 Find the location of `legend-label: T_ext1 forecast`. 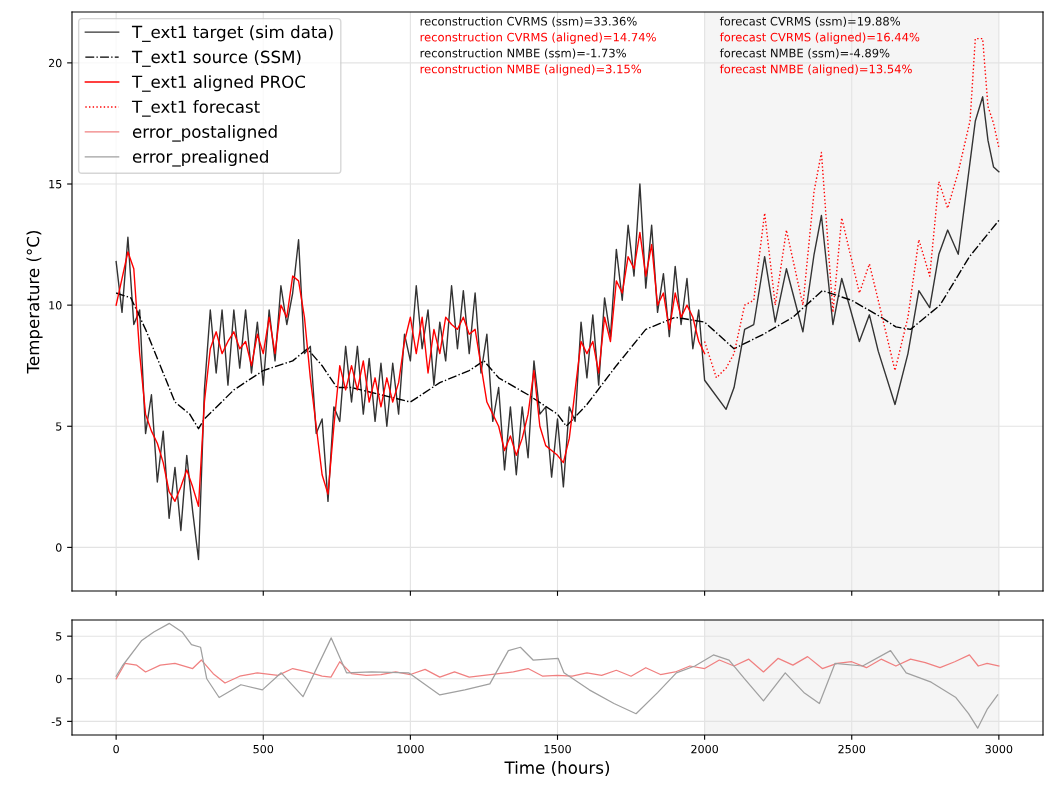

legend-label: T_ext1 forecast is located at coordinates (195, 108).